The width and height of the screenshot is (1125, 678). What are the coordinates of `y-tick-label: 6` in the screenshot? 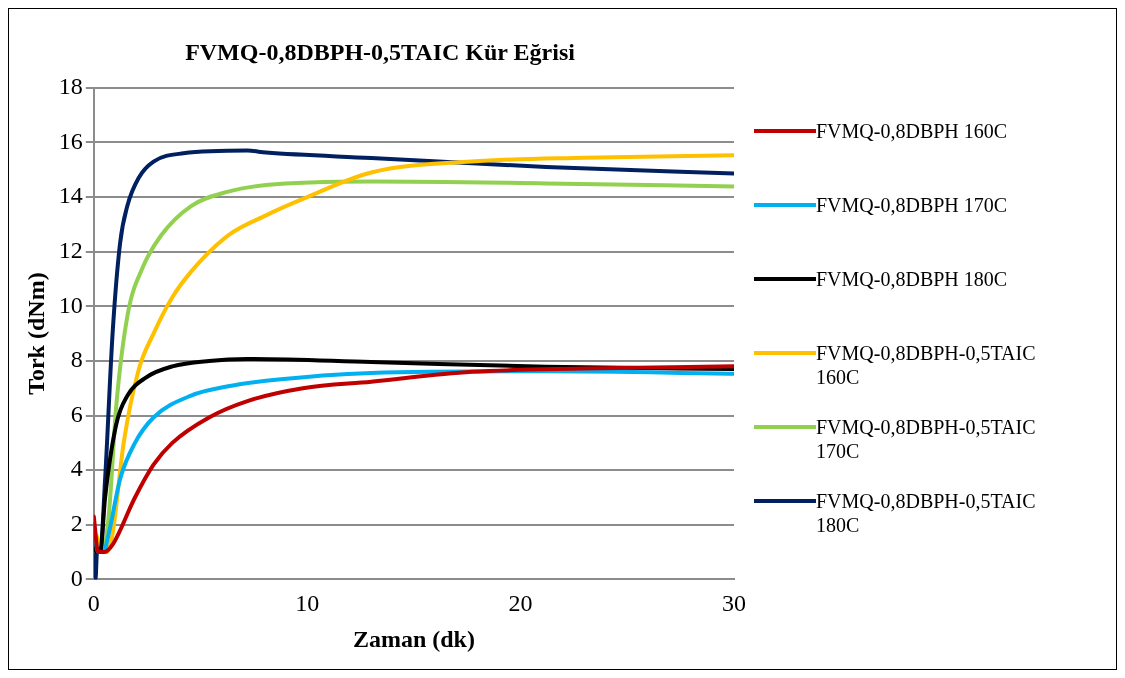 It's located at (76, 413).